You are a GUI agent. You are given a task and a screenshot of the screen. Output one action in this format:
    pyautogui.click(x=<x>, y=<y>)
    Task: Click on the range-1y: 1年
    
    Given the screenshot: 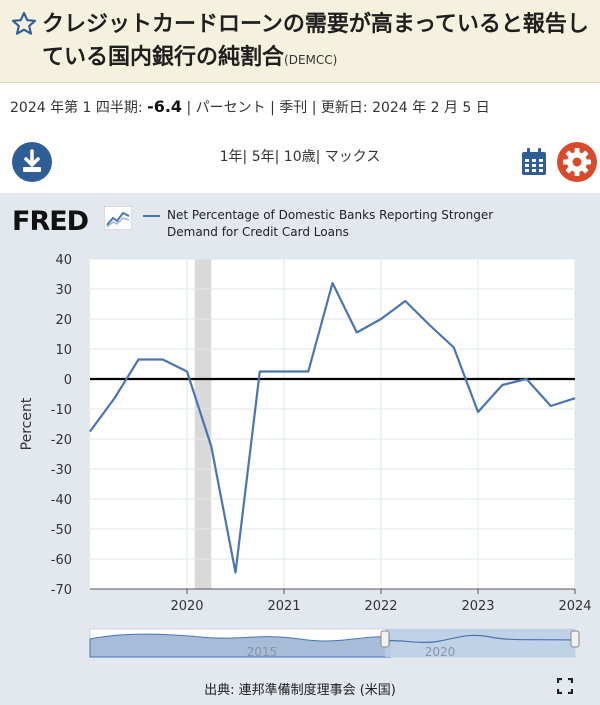 What is the action you would take?
    pyautogui.click(x=231, y=157)
    